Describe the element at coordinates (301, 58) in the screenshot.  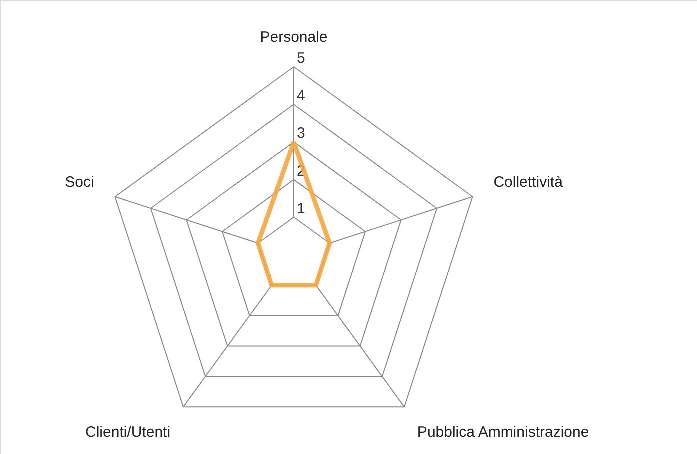
I see `y-tick-label: 5` at that location.